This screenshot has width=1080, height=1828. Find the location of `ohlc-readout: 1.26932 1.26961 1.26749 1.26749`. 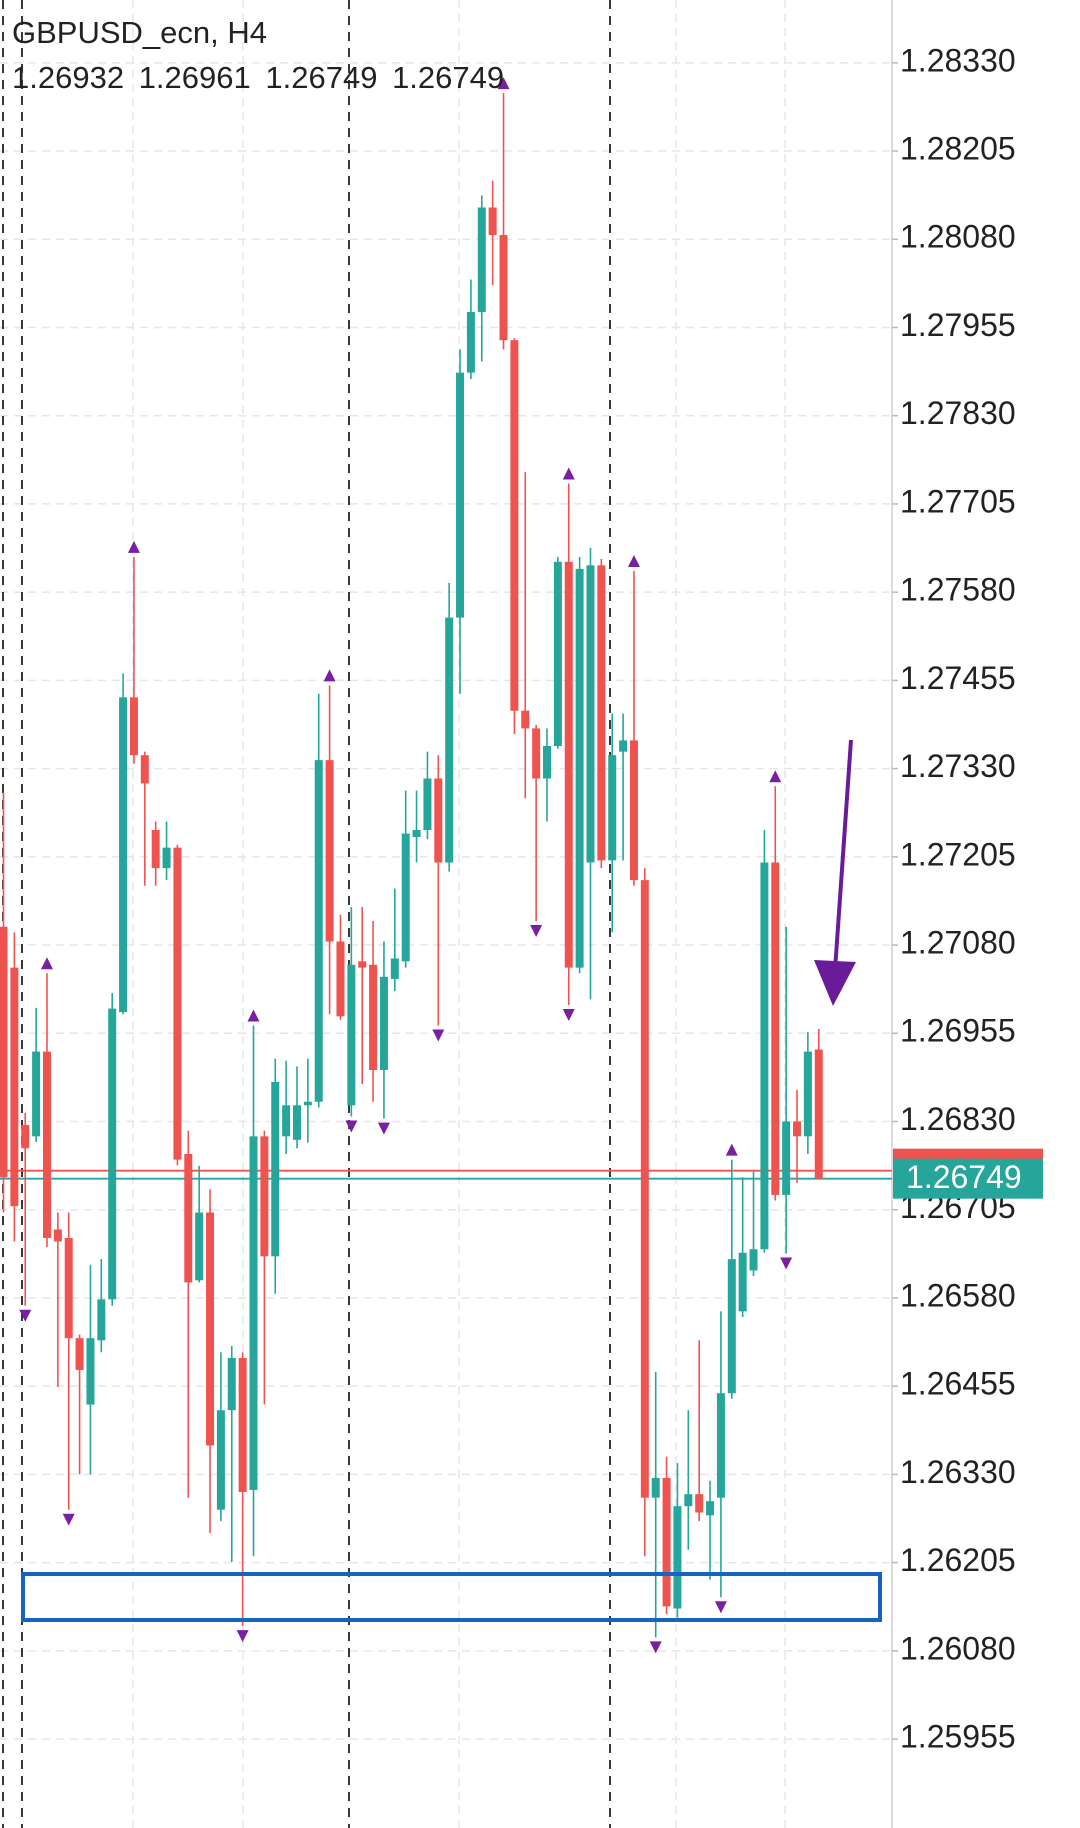

ohlc-readout: 1.26932 1.26961 1.26749 1.26749 is located at coordinates (258, 77).